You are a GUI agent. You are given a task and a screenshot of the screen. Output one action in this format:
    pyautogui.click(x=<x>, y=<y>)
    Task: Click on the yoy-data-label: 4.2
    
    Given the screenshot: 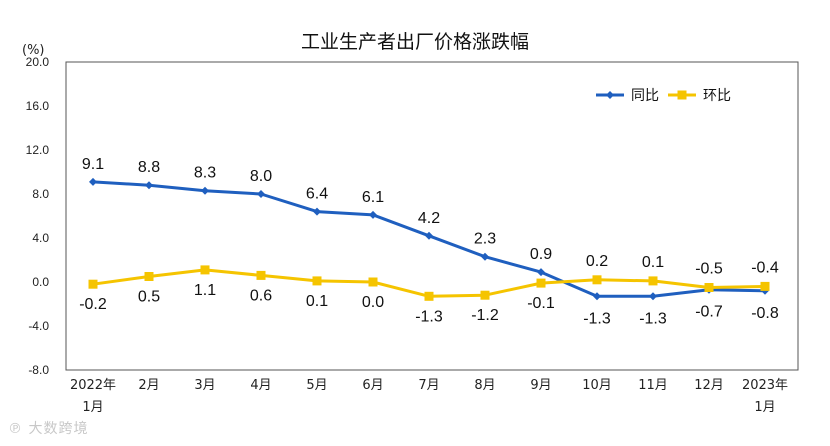 What is the action you would take?
    pyautogui.click(x=429, y=218)
    